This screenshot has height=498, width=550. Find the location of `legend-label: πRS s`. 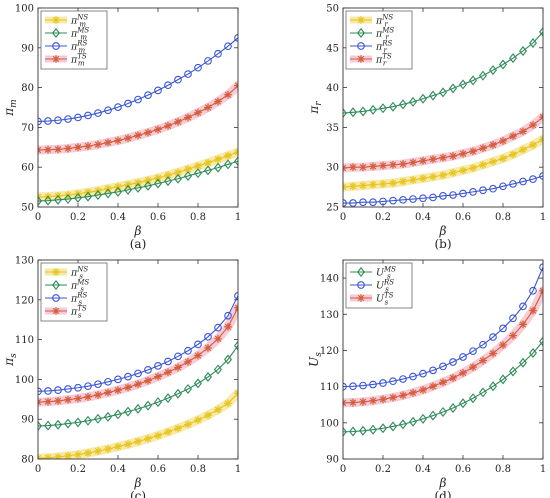

legend-label: πRS s is located at coordinates (79, 299).